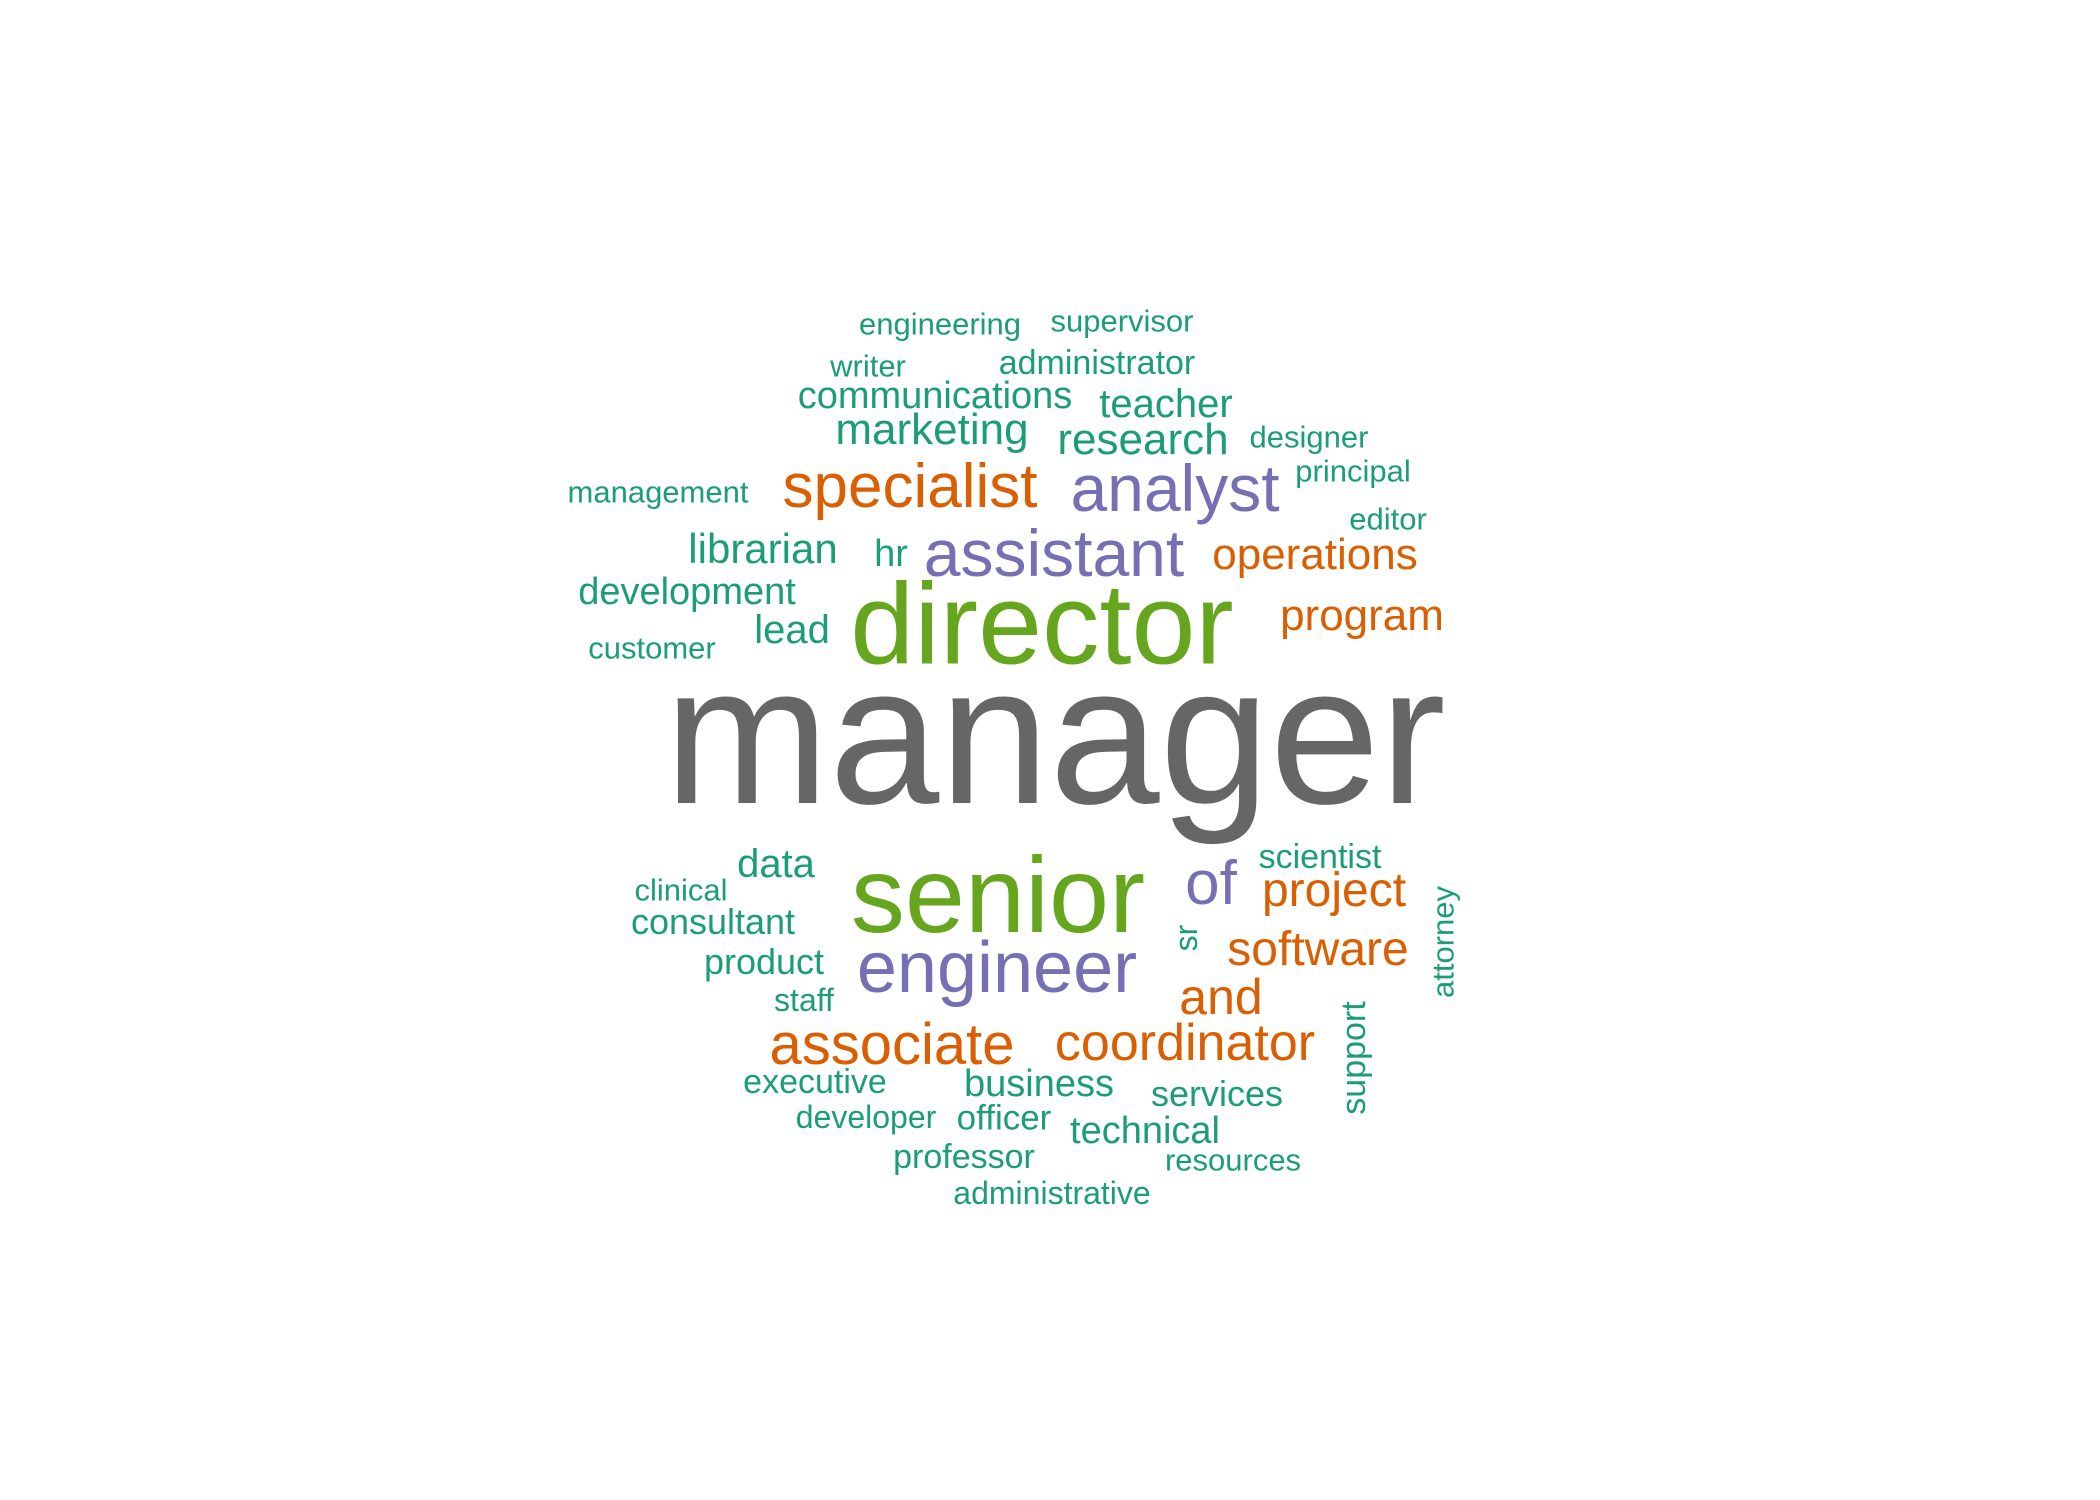  Describe the element at coordinates (1334, 890) in the screenshot. I see `word-project: project` at that location.